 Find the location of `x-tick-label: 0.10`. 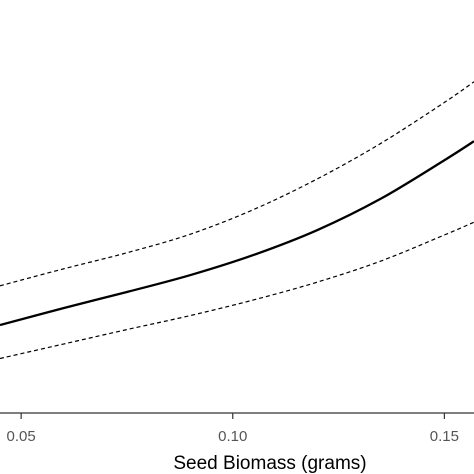

x-tick-label: 0.10 is located at coordinates (232, 436).